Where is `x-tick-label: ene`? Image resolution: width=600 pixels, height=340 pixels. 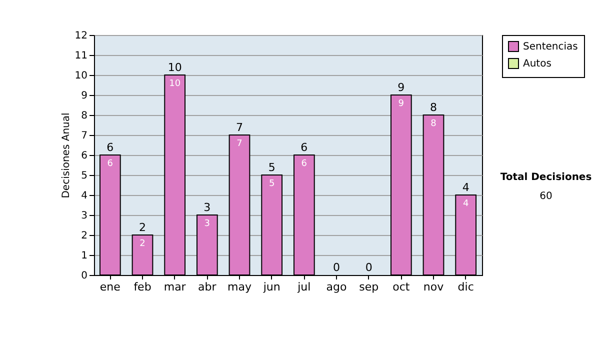 x-tick-label: ene is located at coordinates (110, 287).